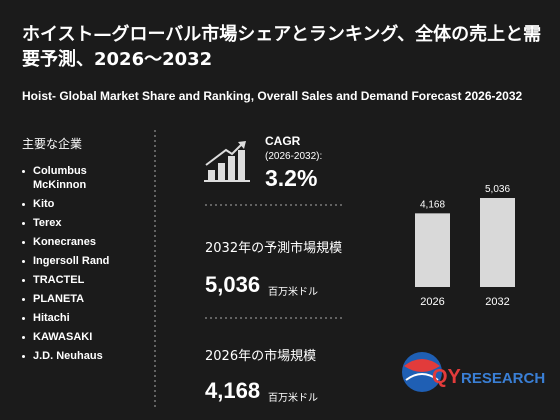 The image size is (560, 420). Describe the element at coordinates (82, 280) in the screenshot. I see `company: TRACTEL` at that location.